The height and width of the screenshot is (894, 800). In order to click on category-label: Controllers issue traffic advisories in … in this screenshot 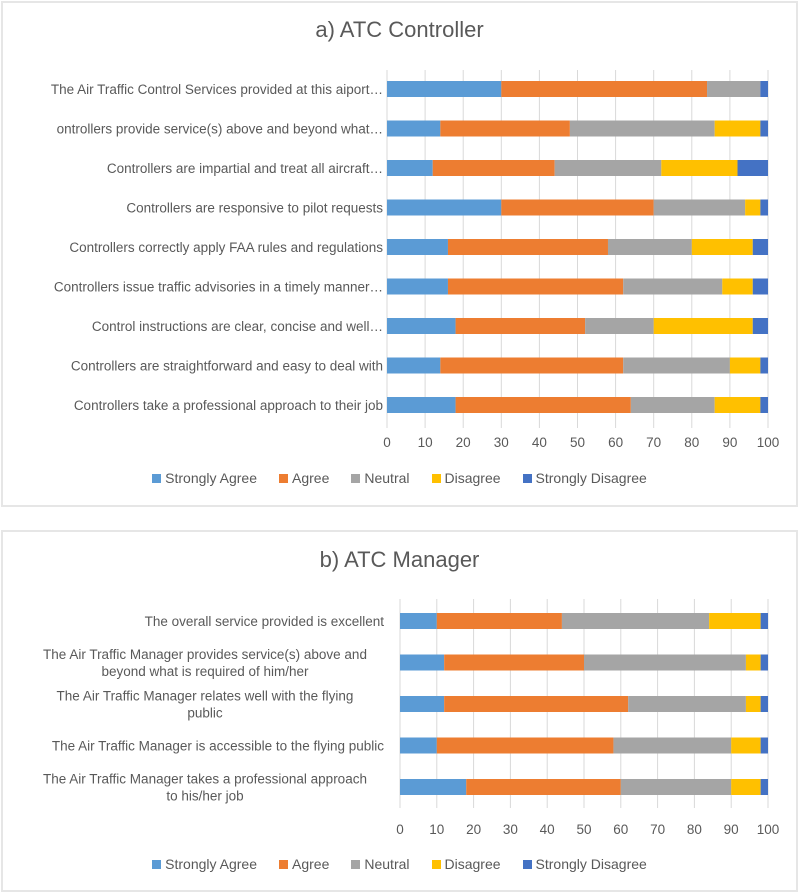, I will do `click(218, 287)`.